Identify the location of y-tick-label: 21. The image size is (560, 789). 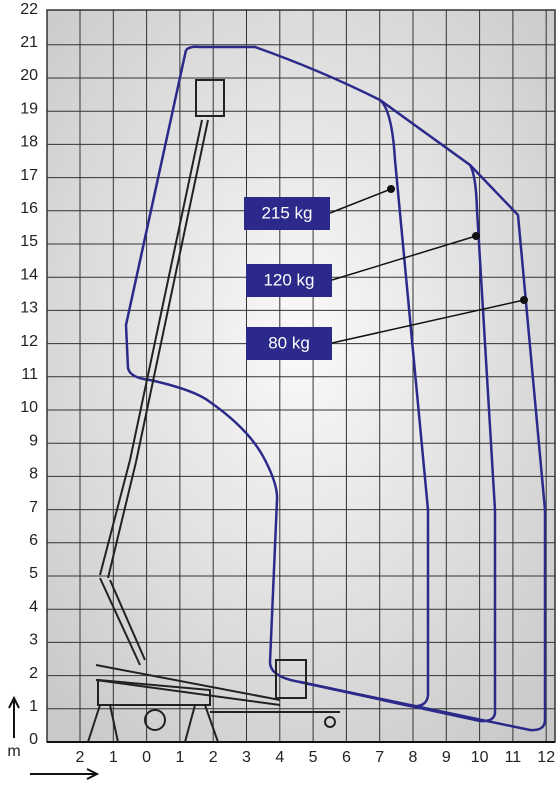
(29, 42).